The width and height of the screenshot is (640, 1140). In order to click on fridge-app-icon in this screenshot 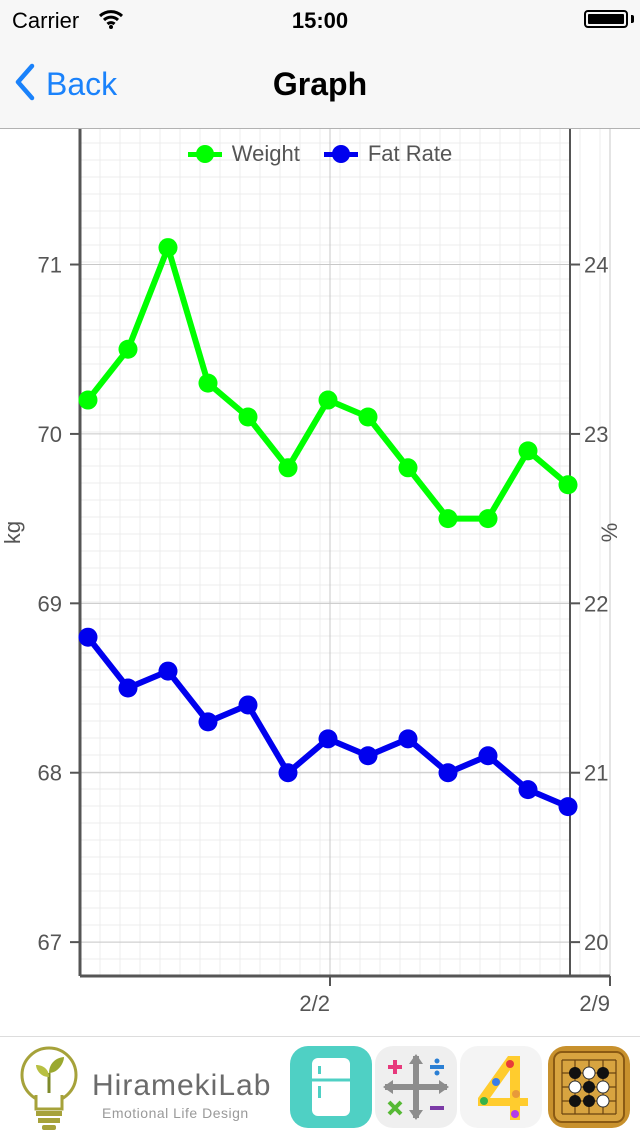, I will do `click(331, 1087)`.